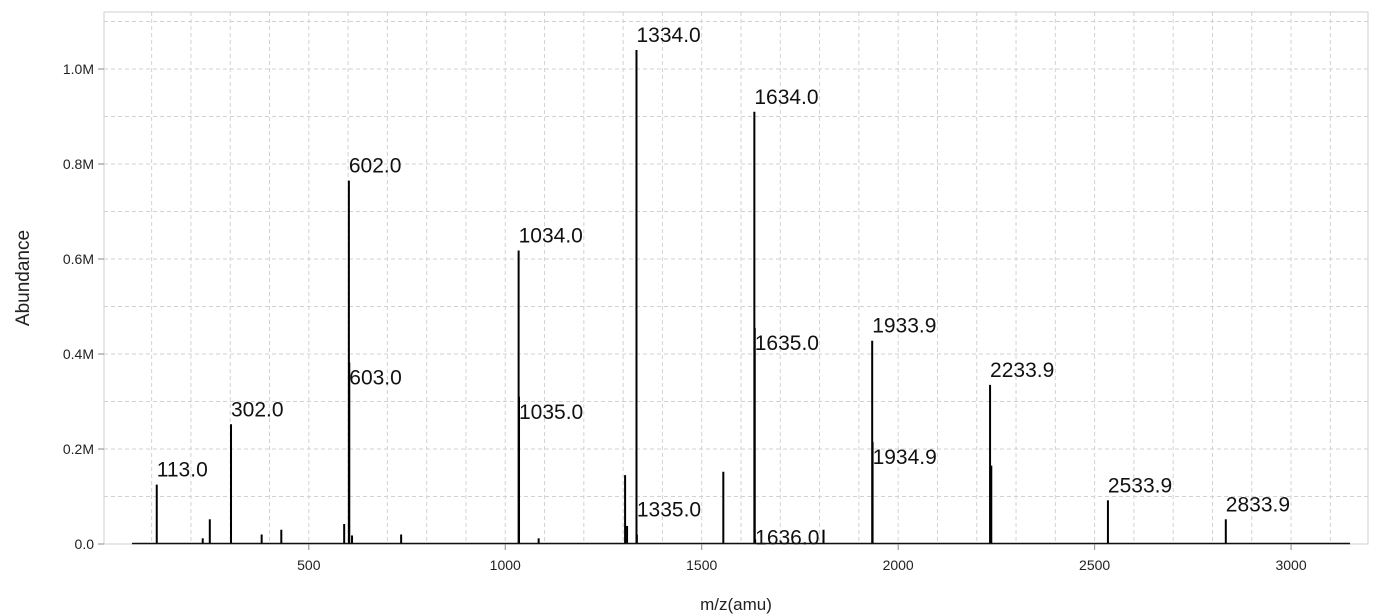 The width and height of the screenshot is (1373, 614). What do you see at coordinates (375, 378) in the screenshot?
I see `peak-label: 603.0` at bounding box center [375, 378].